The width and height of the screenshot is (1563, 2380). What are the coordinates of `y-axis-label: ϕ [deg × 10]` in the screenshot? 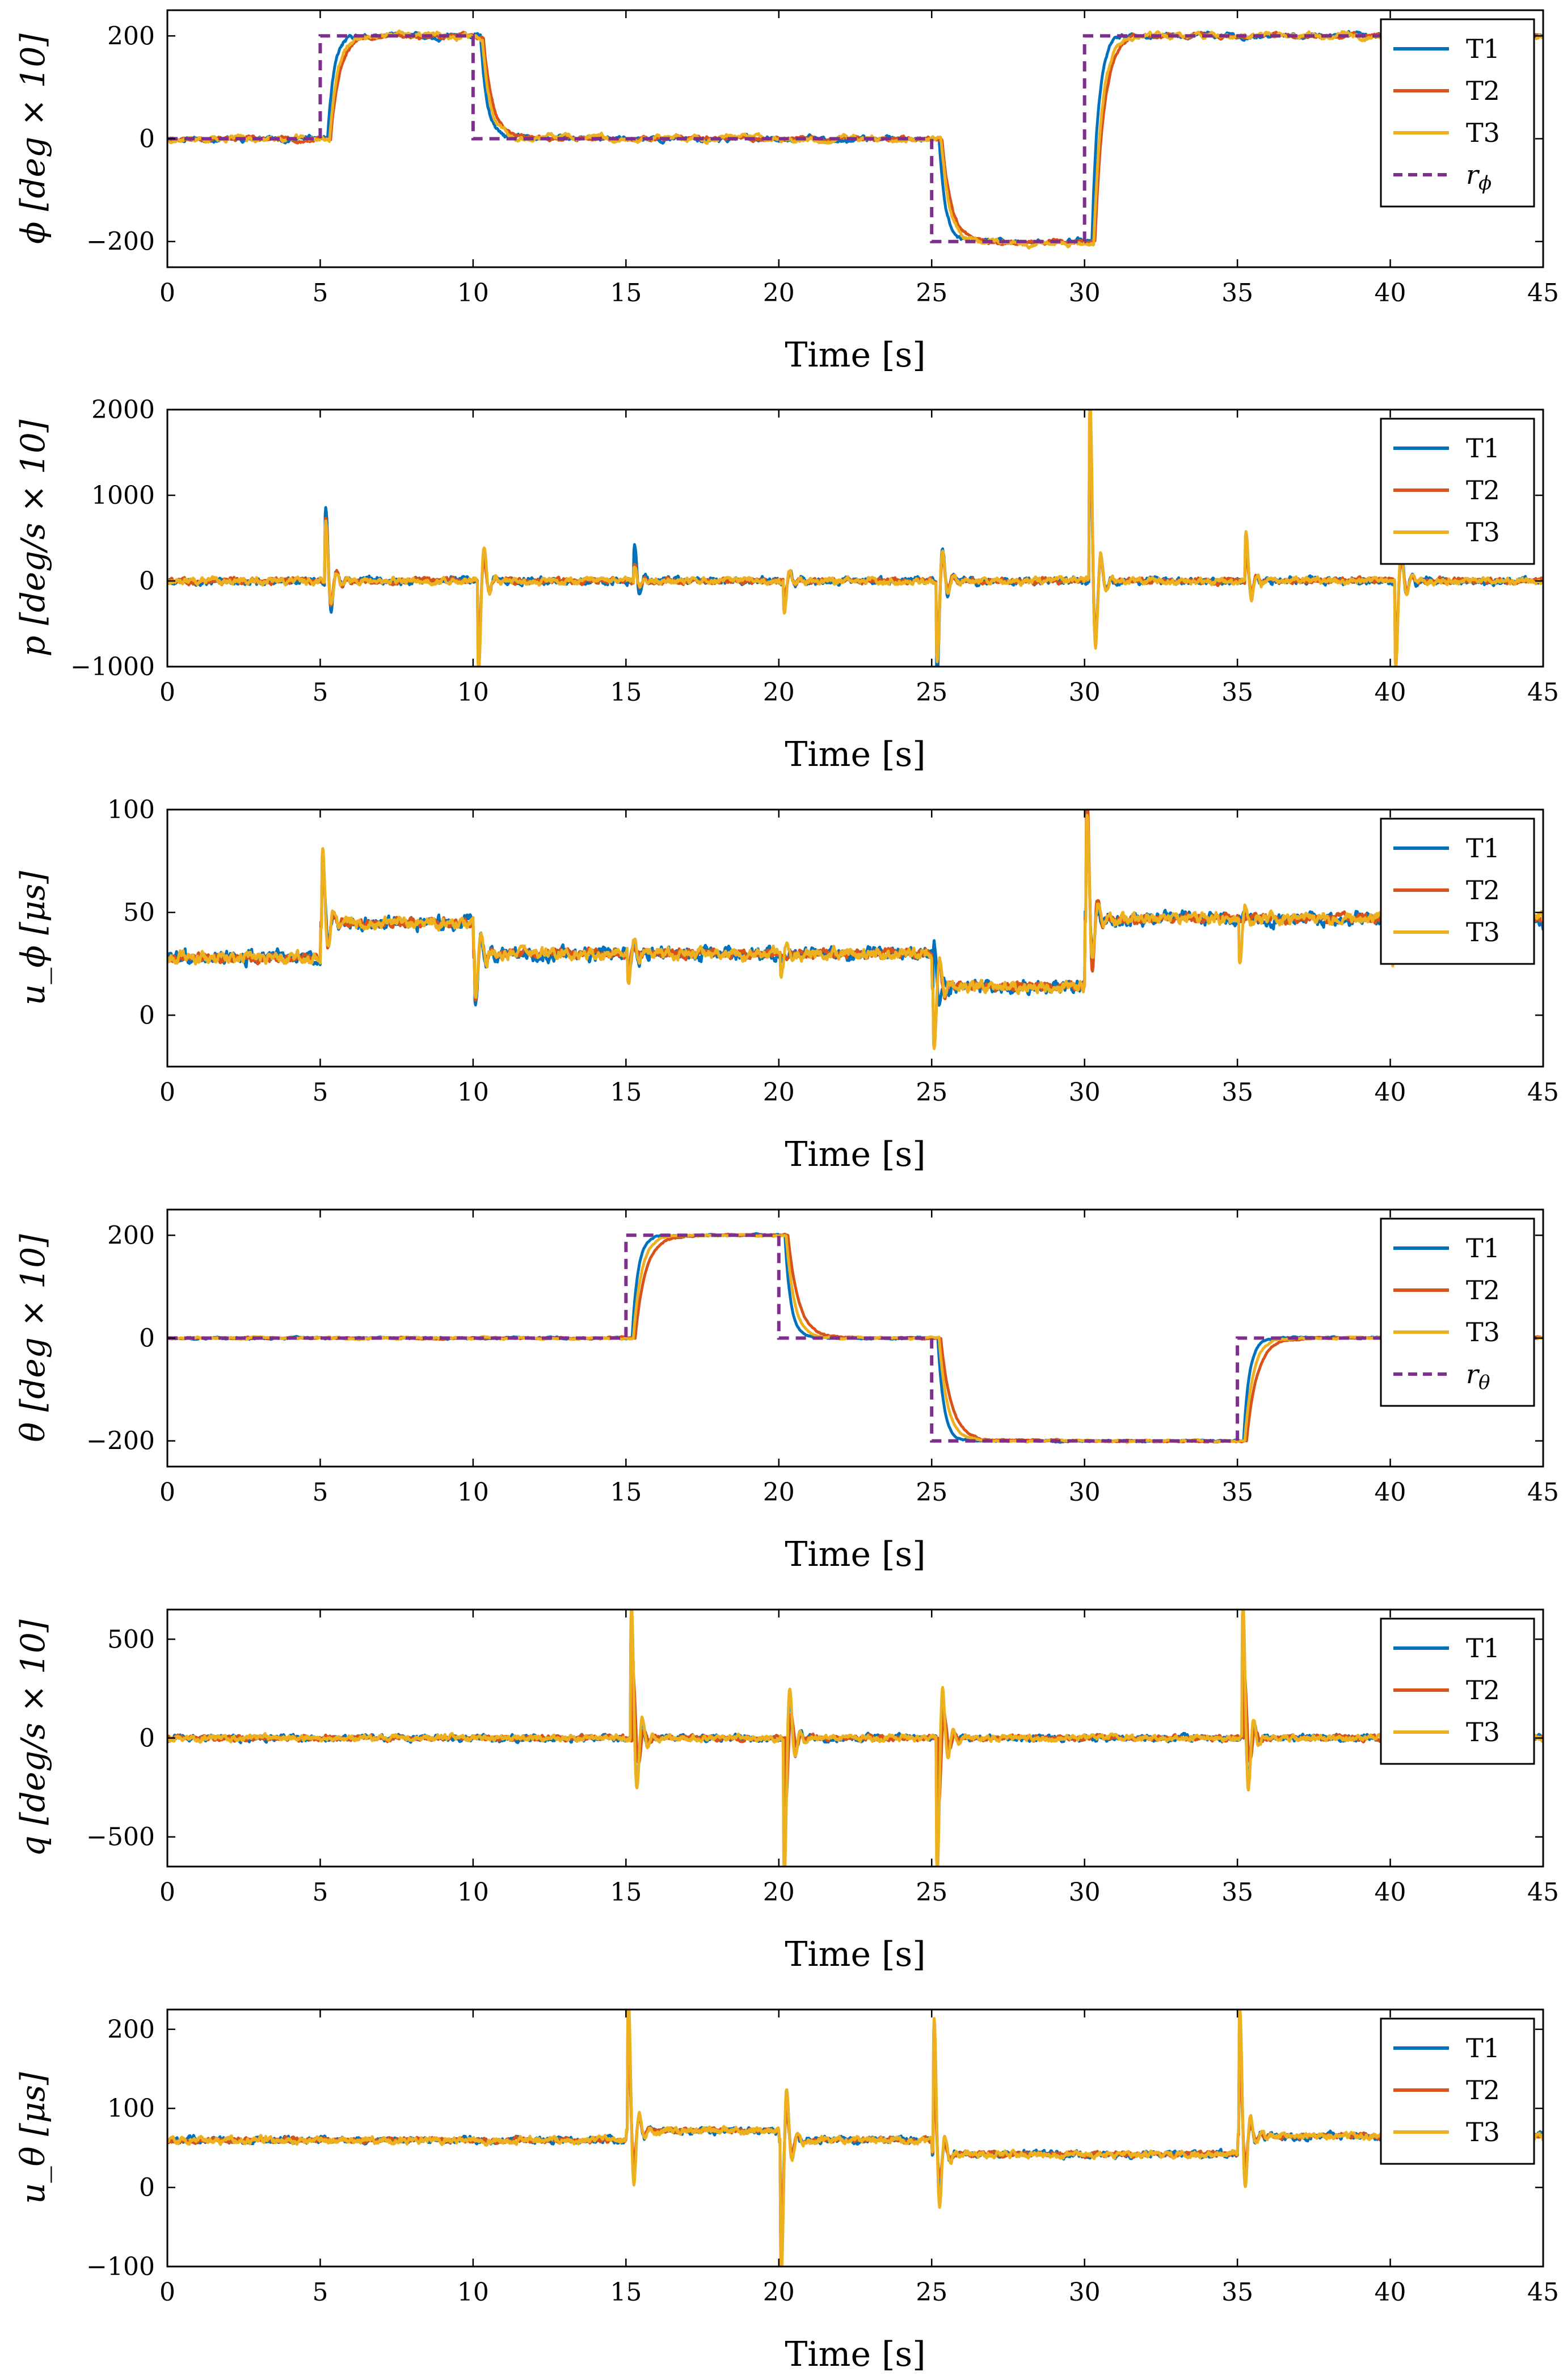 It's located at (33, 138).